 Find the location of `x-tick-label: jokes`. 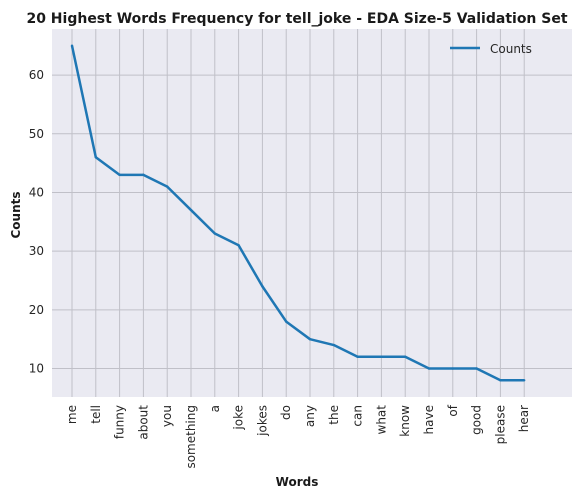

x-tick-label: jokes is located at coordinates (262, 421).